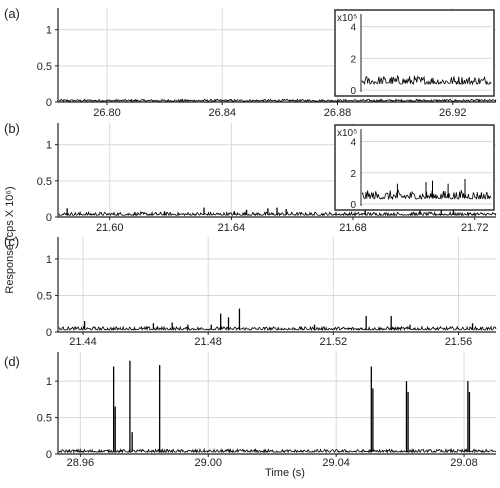 The image size is (500, 488). I want to click on x-tick-label: 28.96, so click(81, 463).